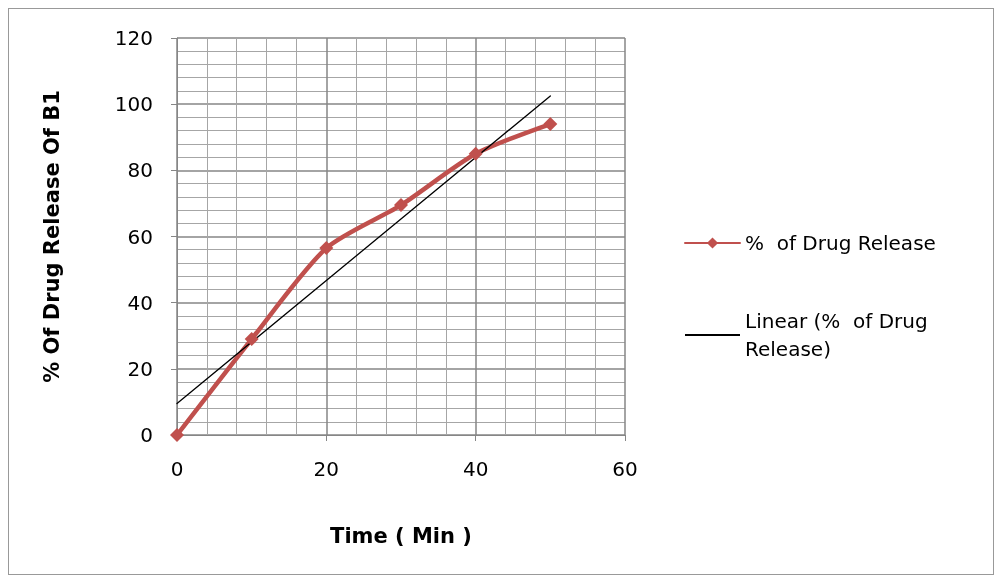  I want to click on y-tick-label: 40, so click(140, 302).